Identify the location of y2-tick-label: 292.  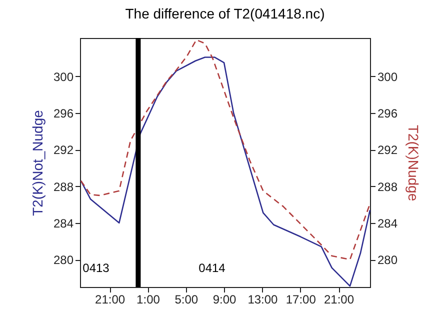
(388, 150).